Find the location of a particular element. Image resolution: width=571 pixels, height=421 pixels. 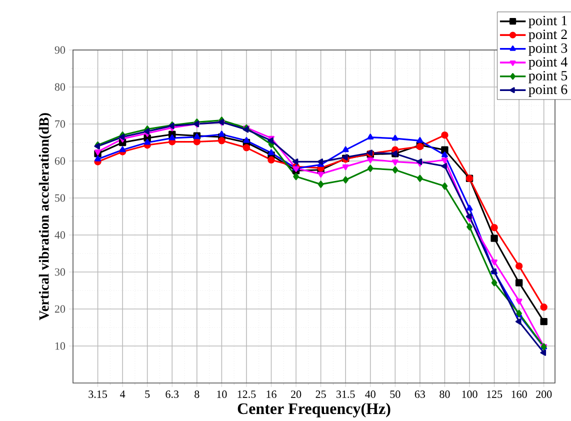

x-tick-label: 16 is located at coordinates (271, 394).